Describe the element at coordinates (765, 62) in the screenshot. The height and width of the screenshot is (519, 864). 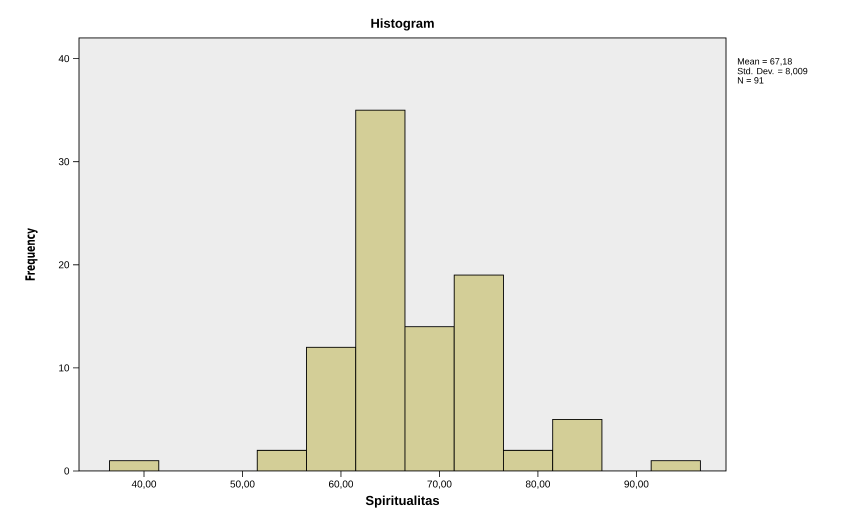
I see `text: Mean = 67,18` at that location.